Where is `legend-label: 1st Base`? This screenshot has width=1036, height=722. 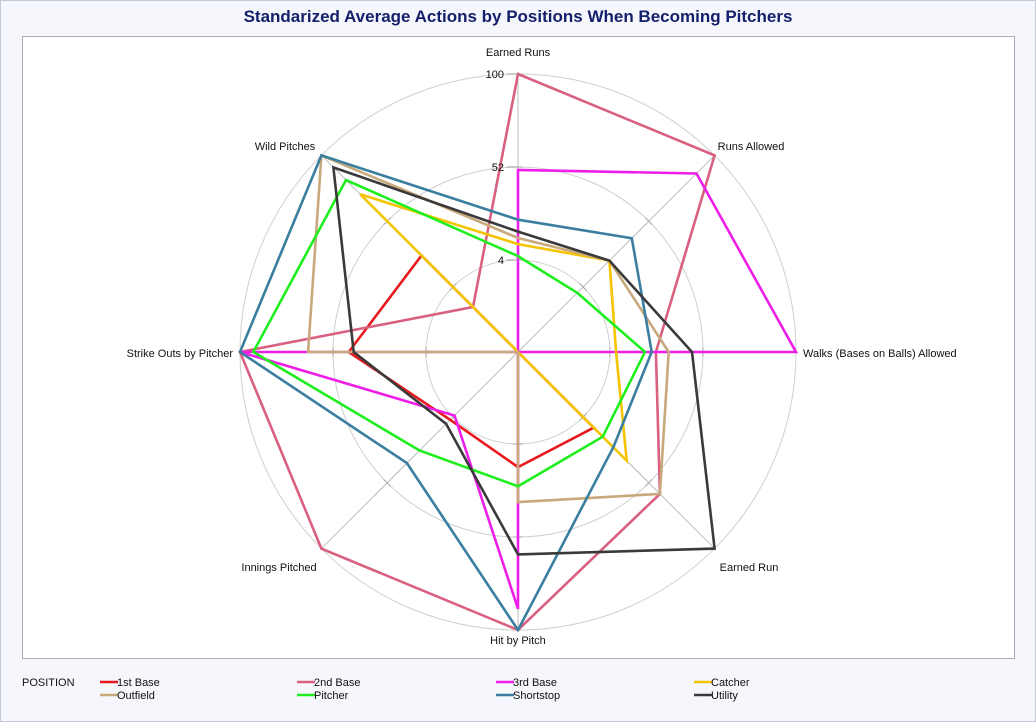
legend-label: 1st Base is located at coordinates (138, 683).